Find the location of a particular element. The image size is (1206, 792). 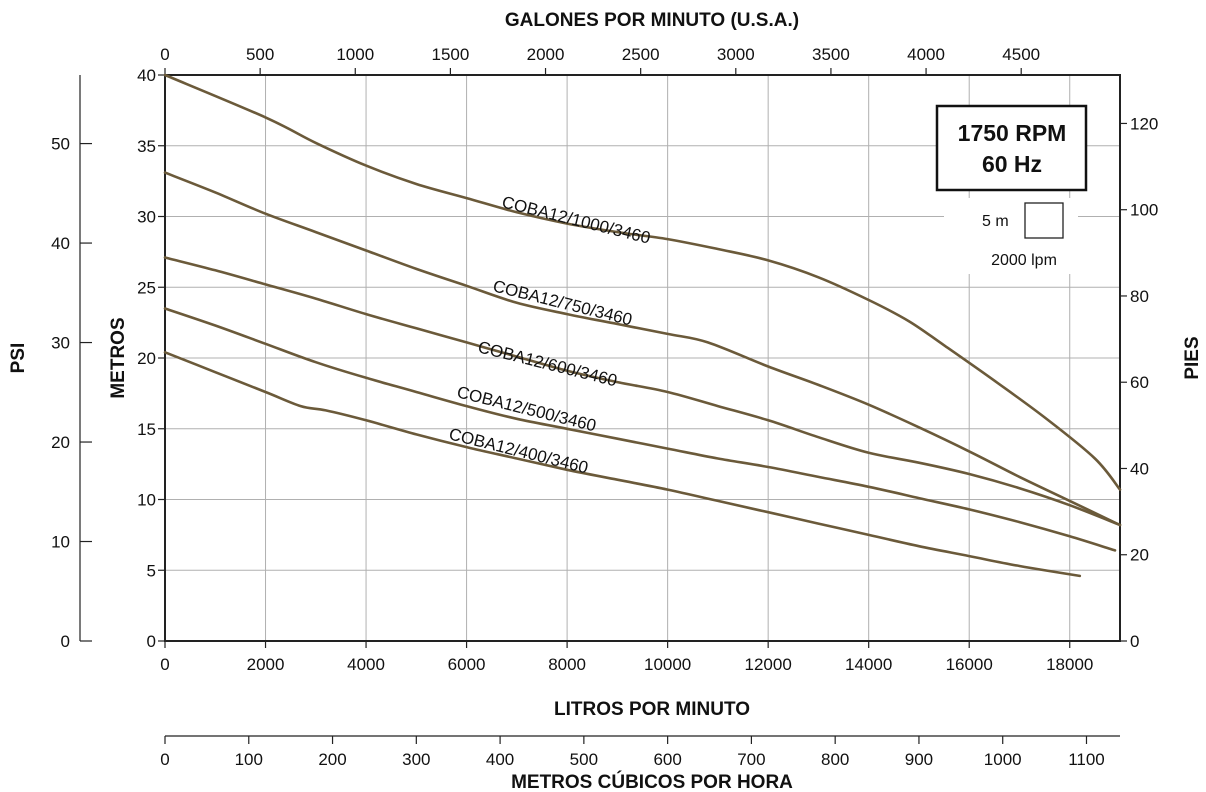

meters-tick-label: 25 is located at coordinates (146, 287).